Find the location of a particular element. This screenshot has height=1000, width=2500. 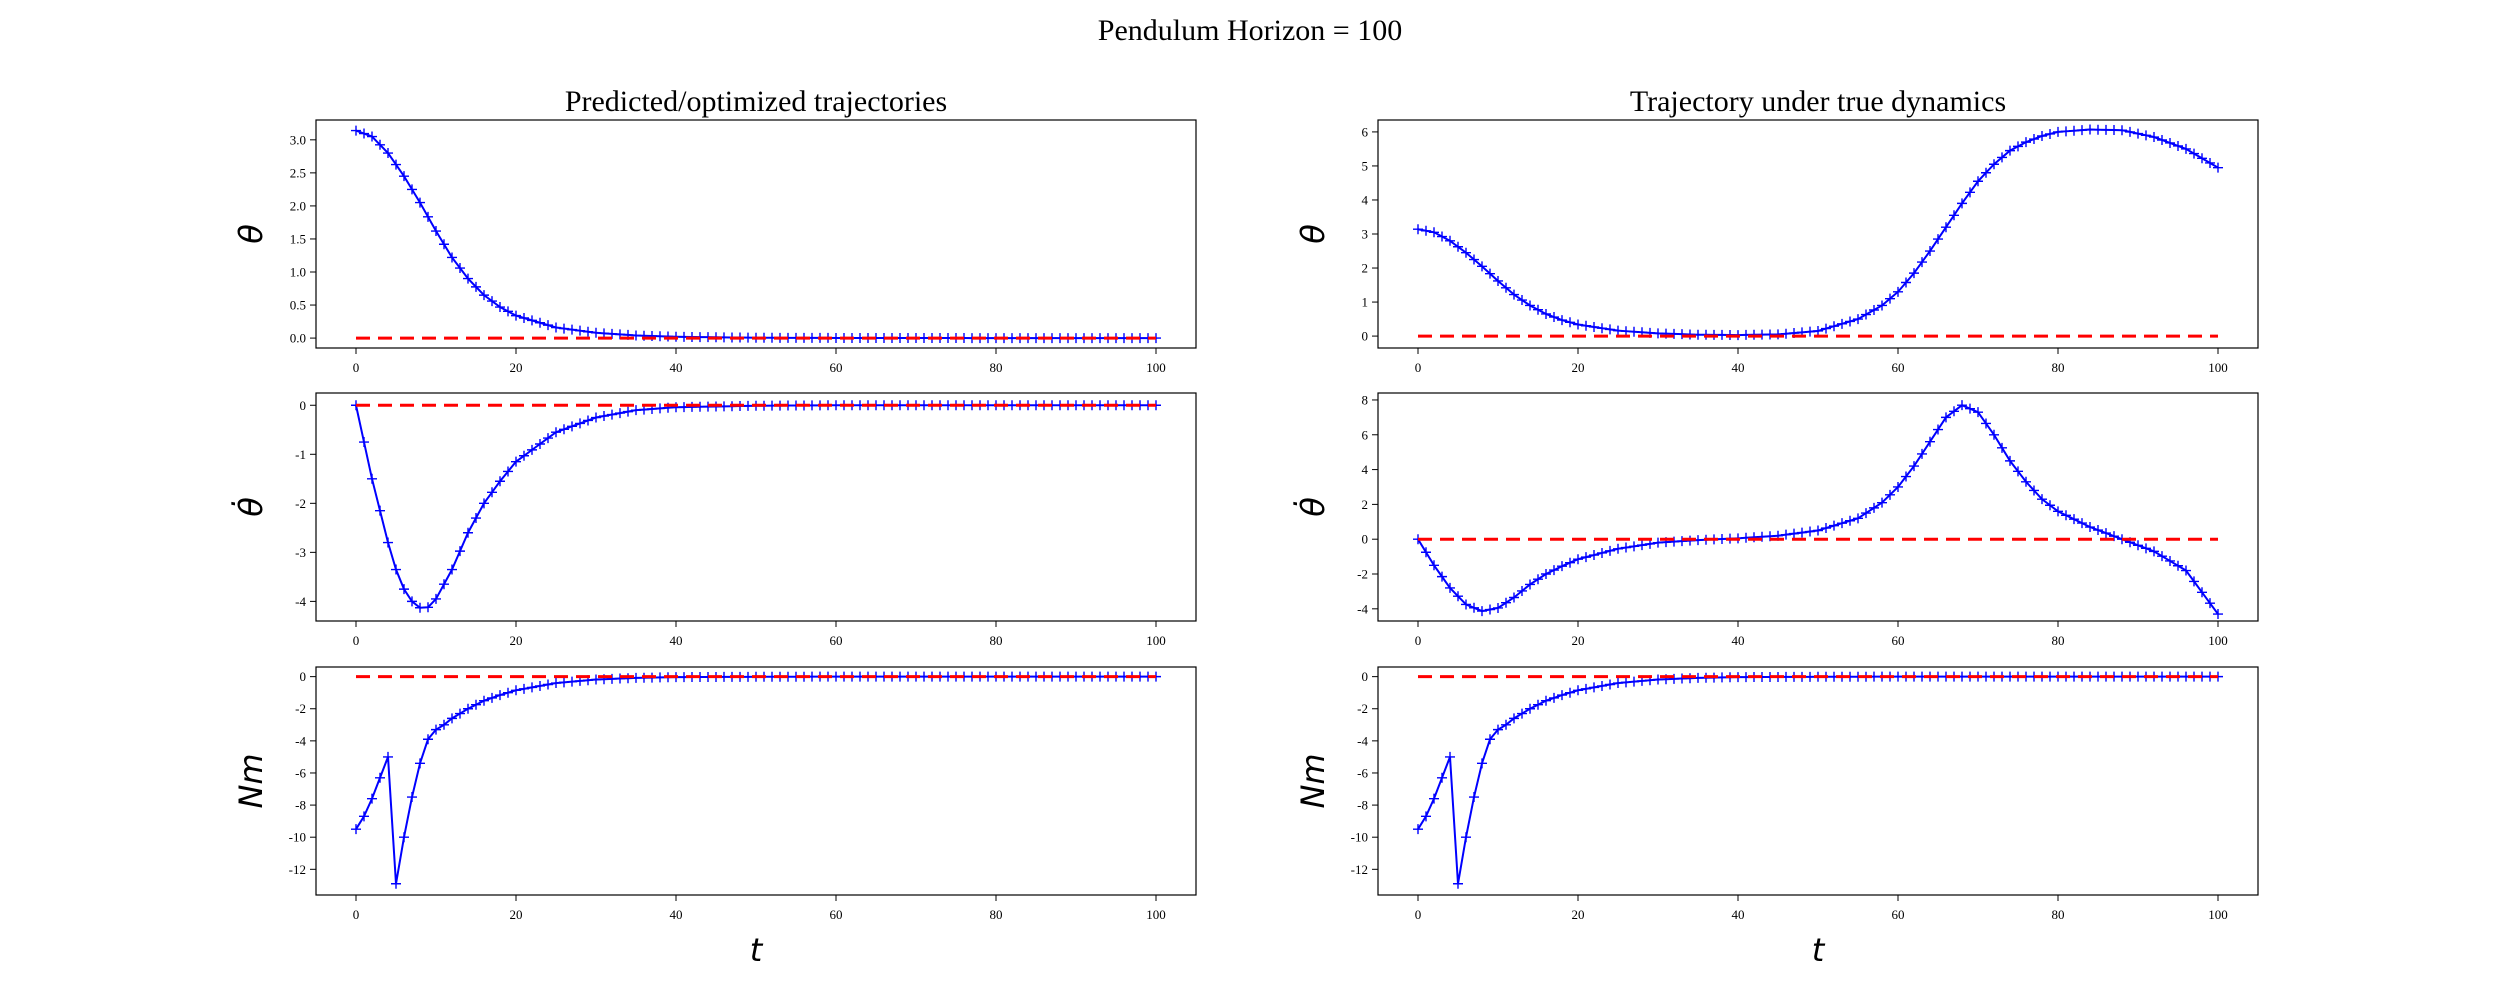

y-tick-label: 1.5 is located at coordinates (298, 238).